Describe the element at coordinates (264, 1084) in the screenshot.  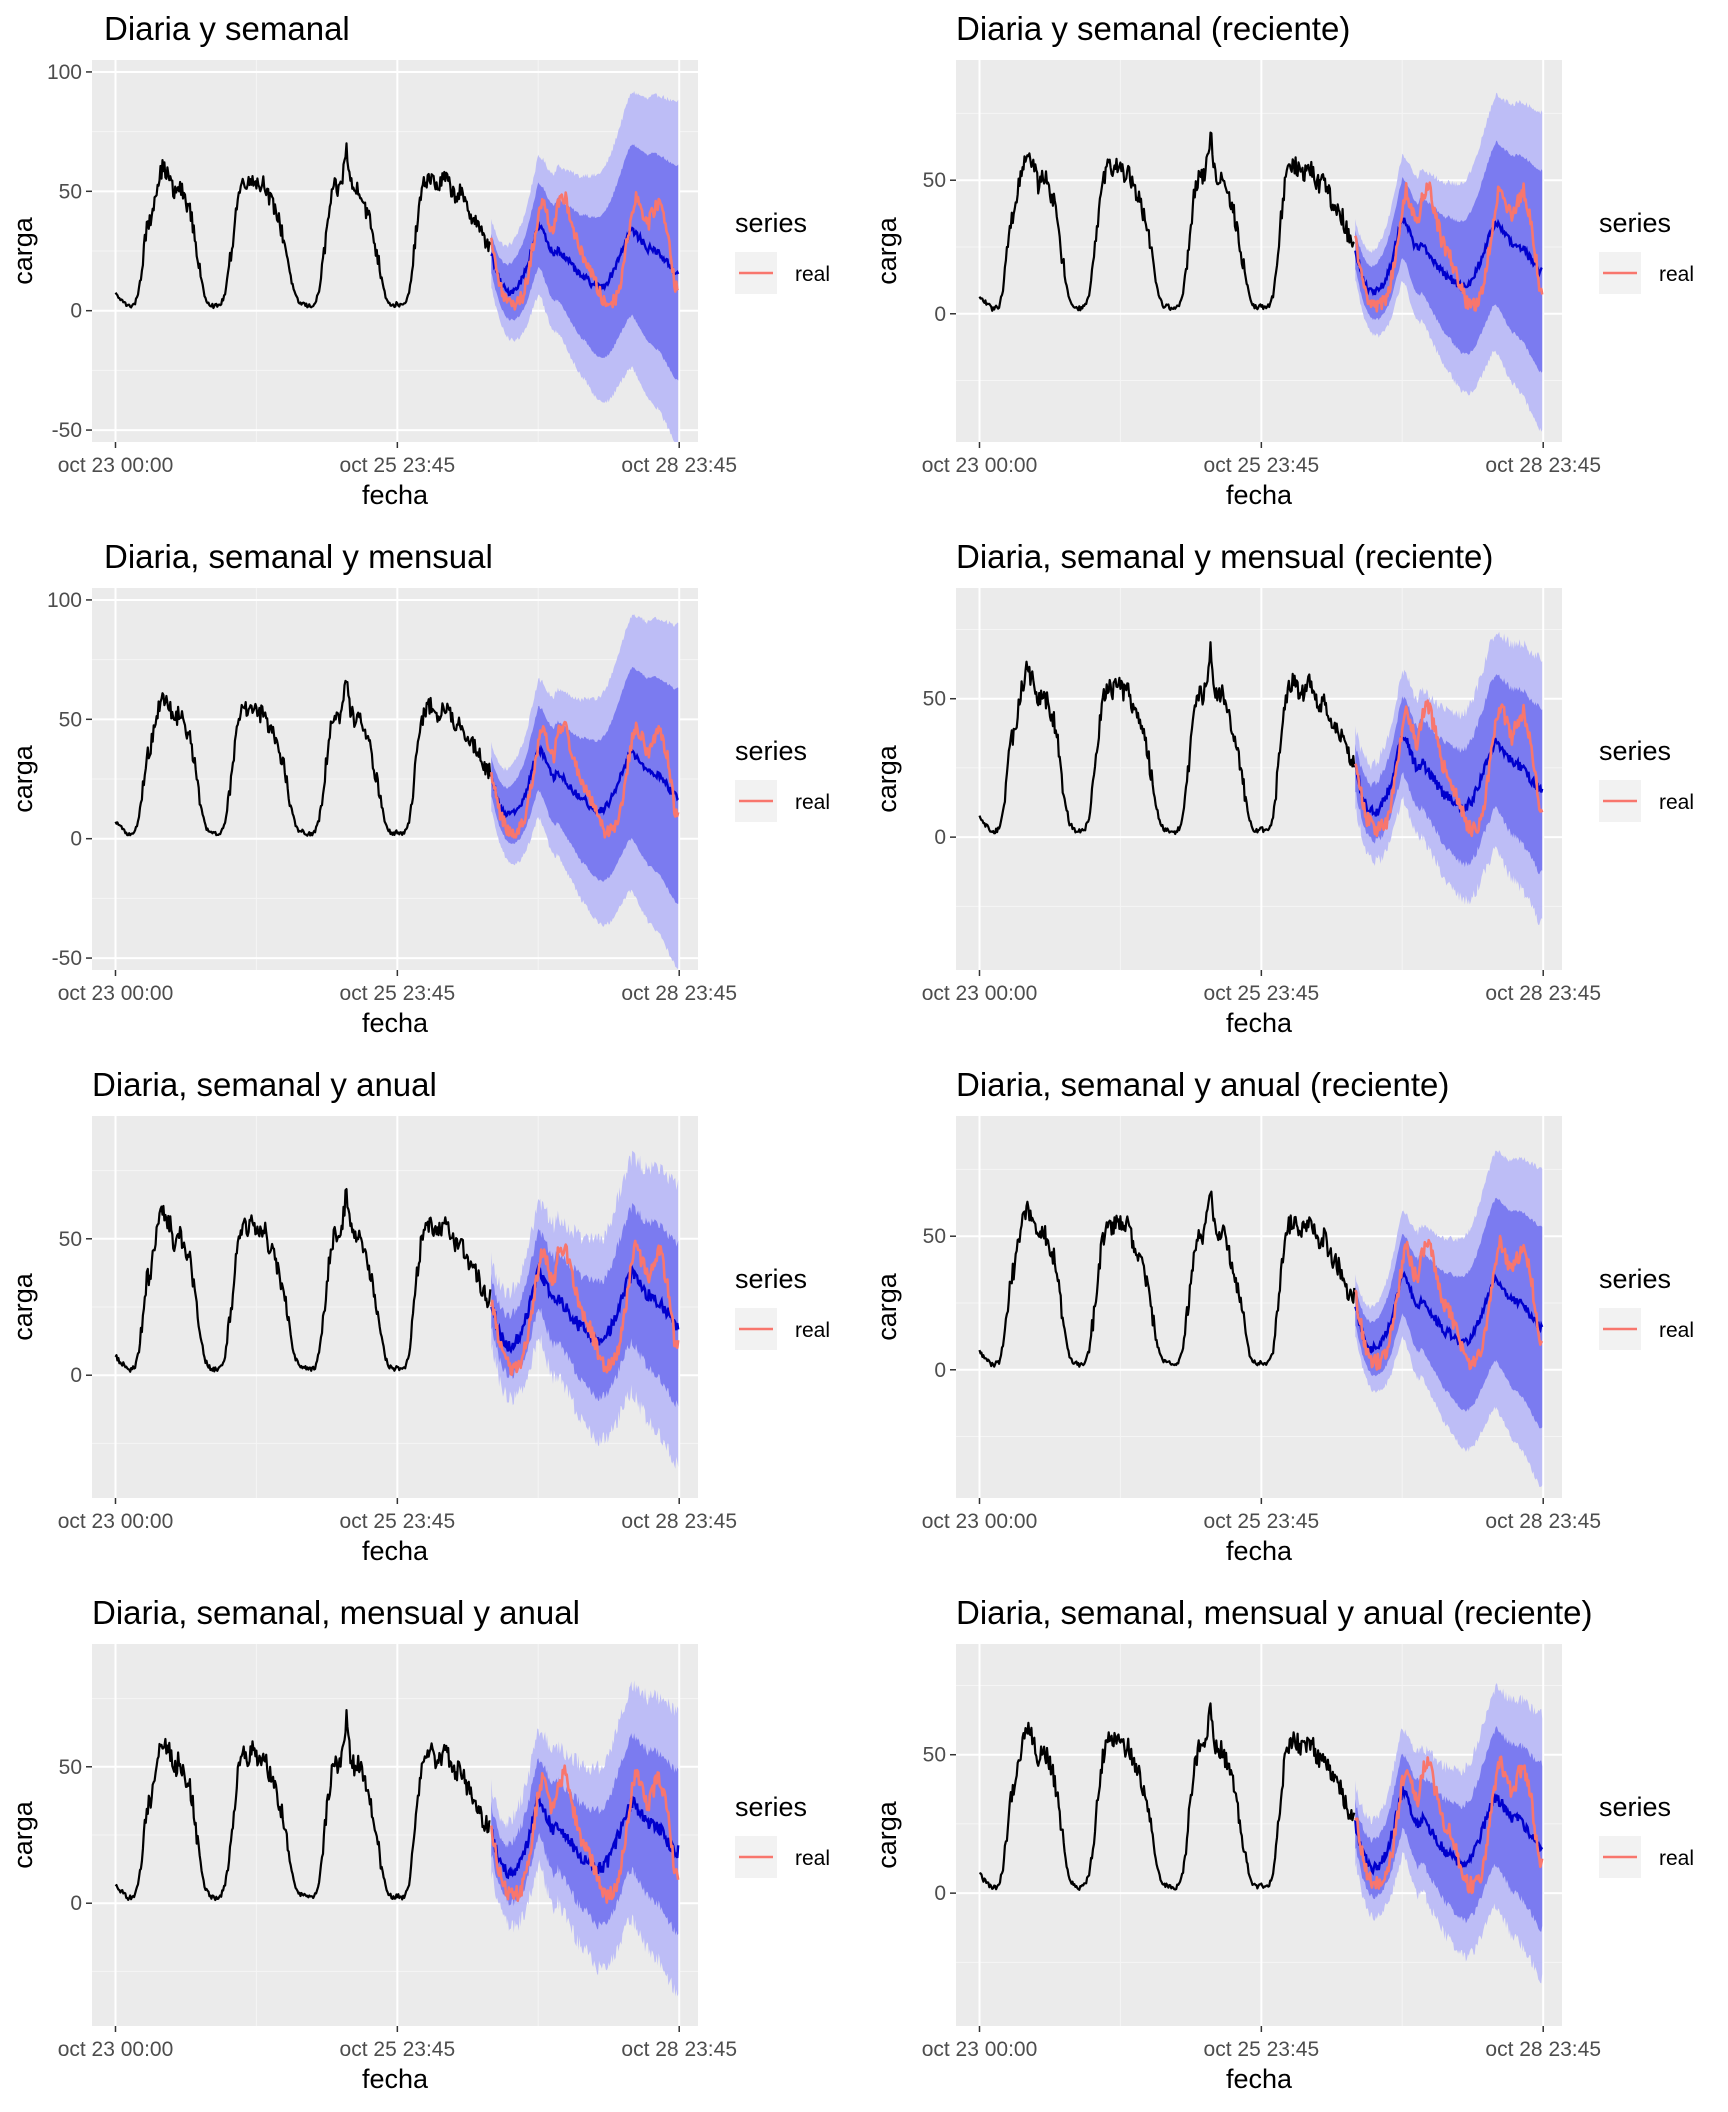
I see `chart-title: Diaria, semanal y anual` at that location.